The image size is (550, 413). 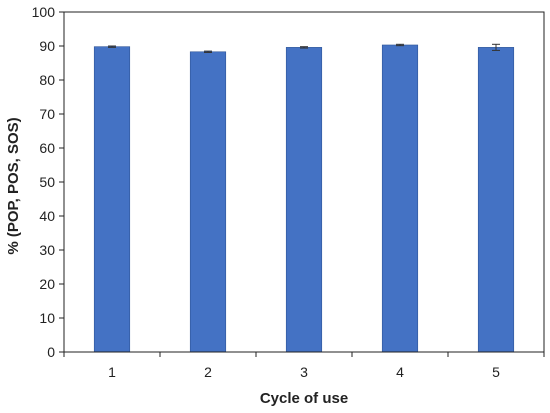 I want to click on x-tick-label: 4, so click(x=400, y=372).